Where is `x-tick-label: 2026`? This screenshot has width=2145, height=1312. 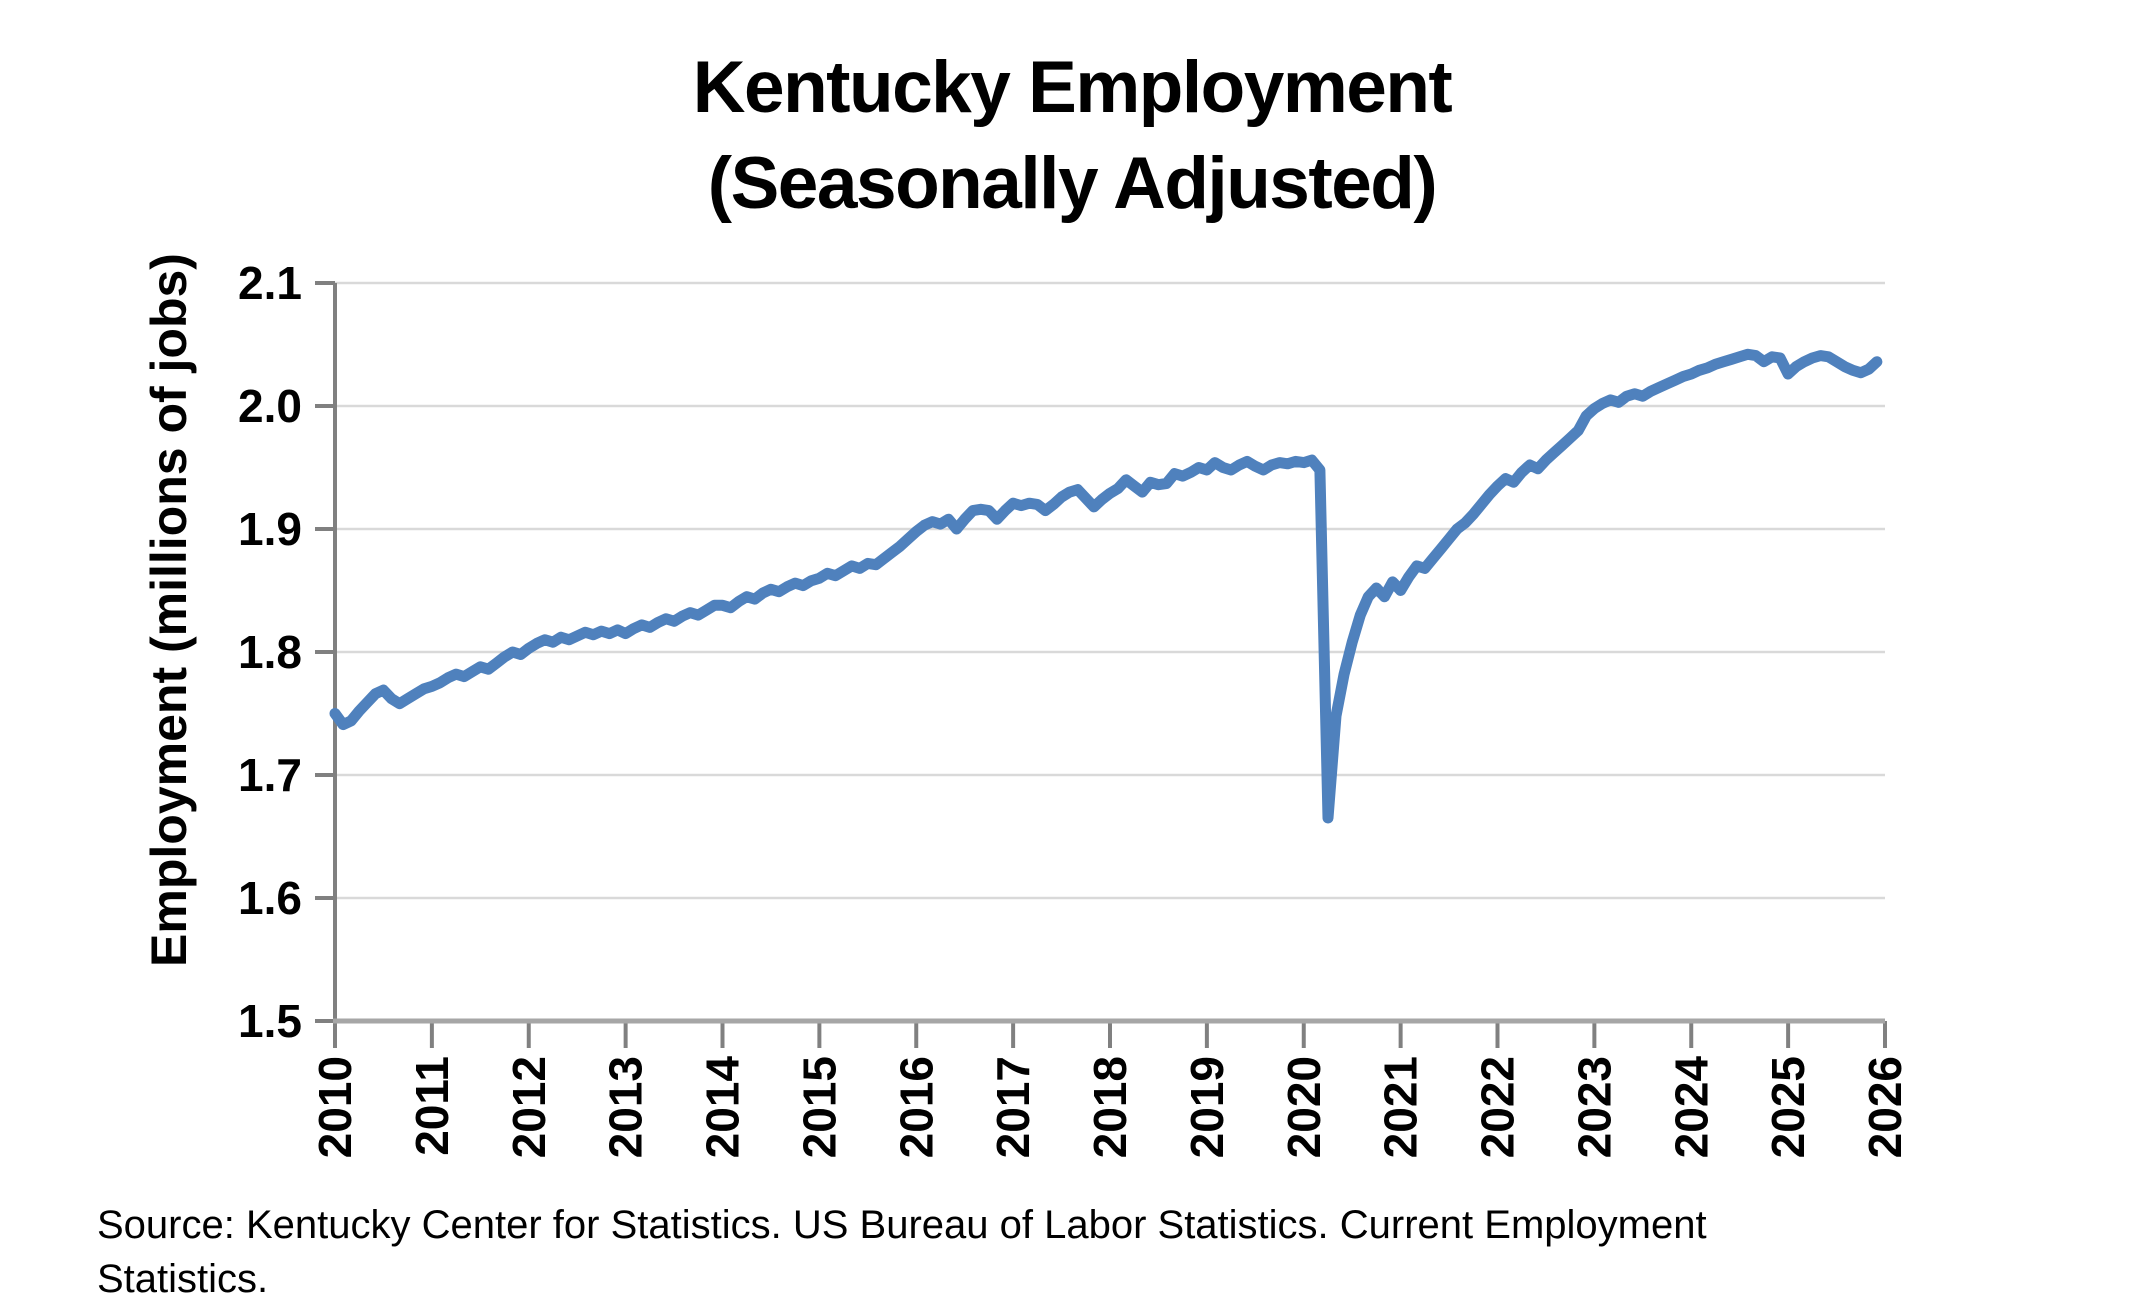
x-tick-label: 2026 is located at coordinates (1885, 1107).